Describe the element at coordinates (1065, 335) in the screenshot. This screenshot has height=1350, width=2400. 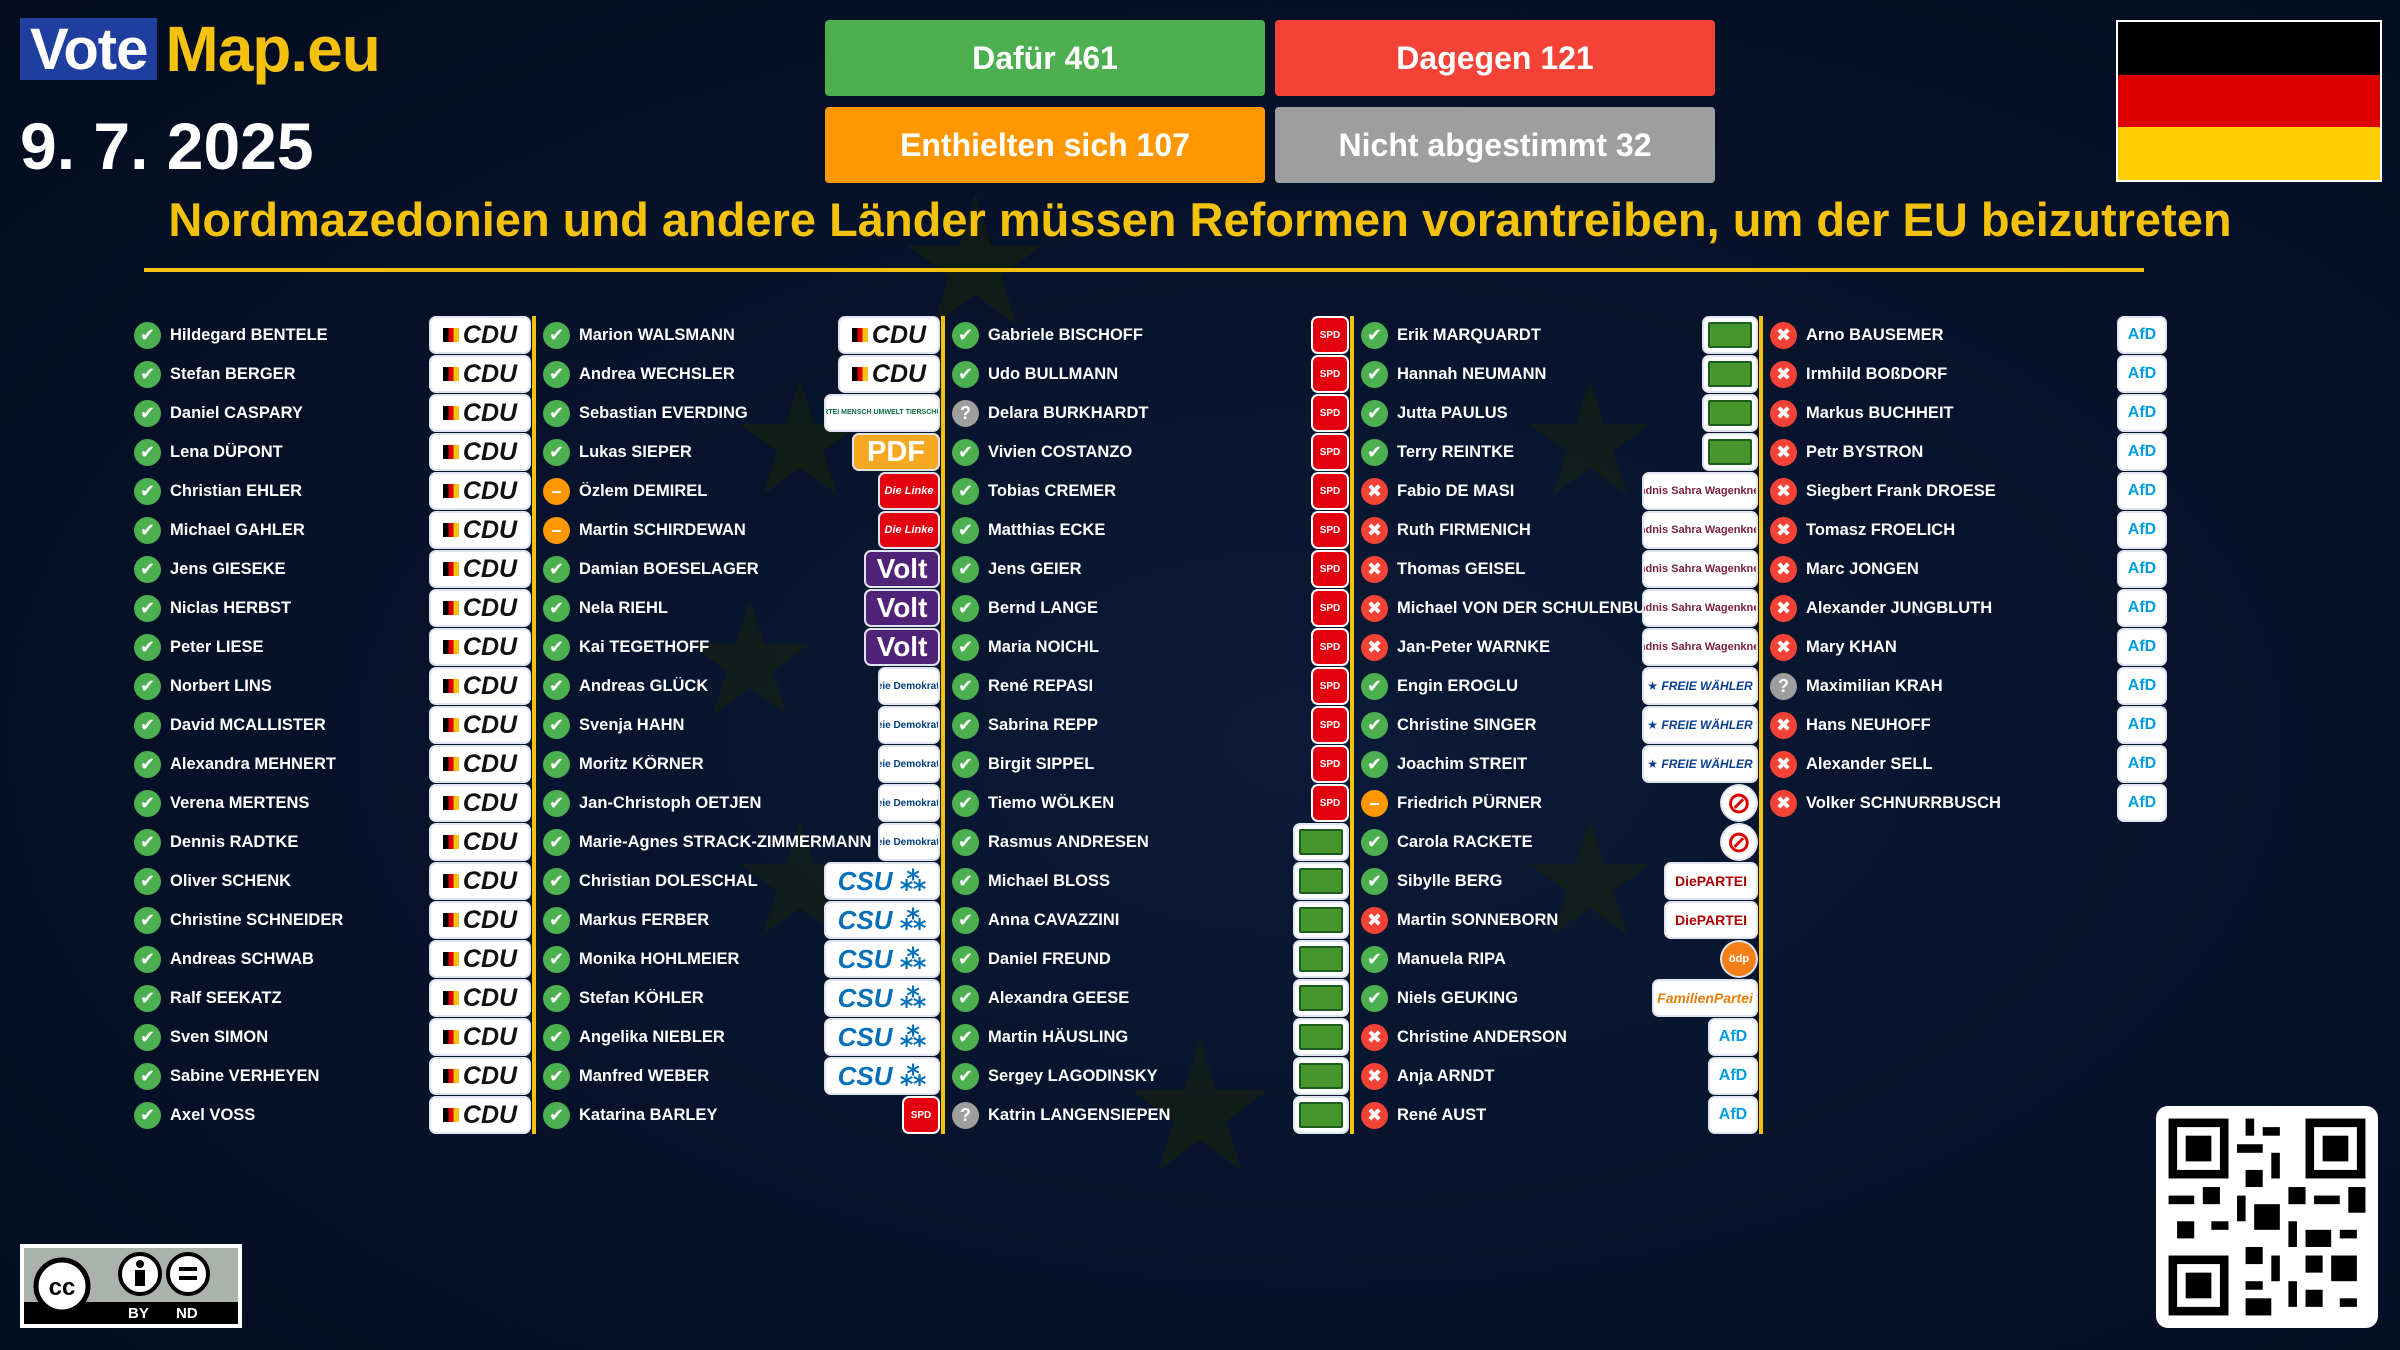
I see `voter-name: Gabriele BISCHOFF` at that location.